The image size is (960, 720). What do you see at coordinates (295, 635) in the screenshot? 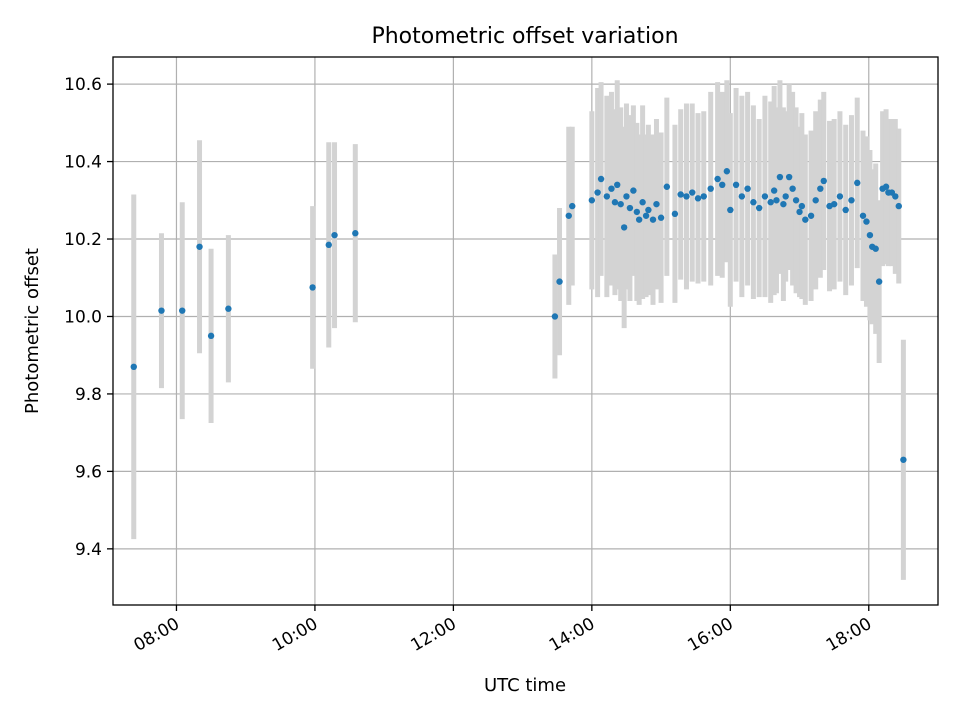
I see `x-tick-label: 10:00` at bounding box center [295, 635].